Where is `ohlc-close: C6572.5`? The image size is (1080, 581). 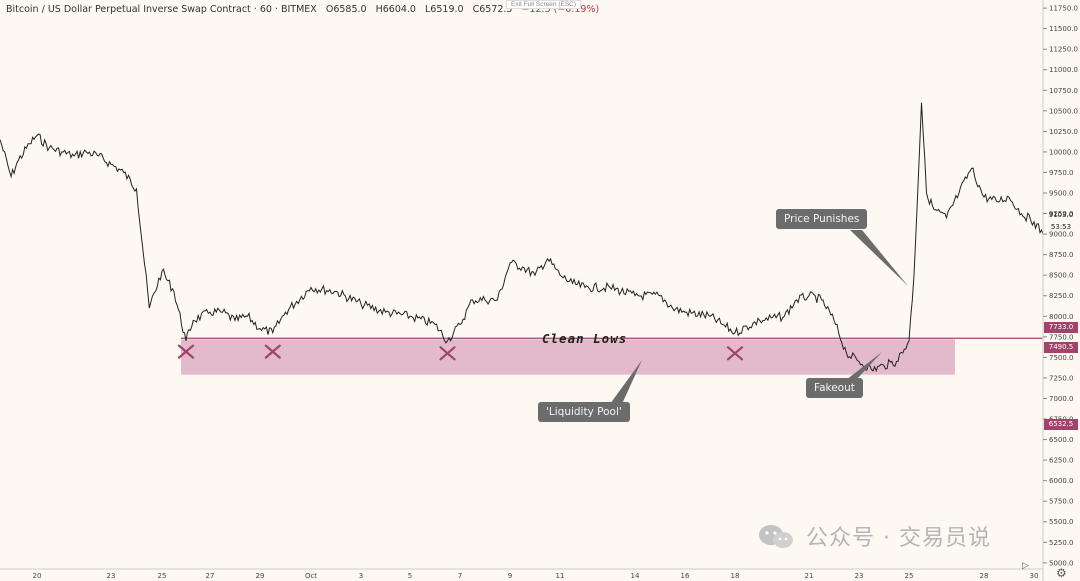
ohlc-close: C6572.5 is located at coordinates (492, 9).